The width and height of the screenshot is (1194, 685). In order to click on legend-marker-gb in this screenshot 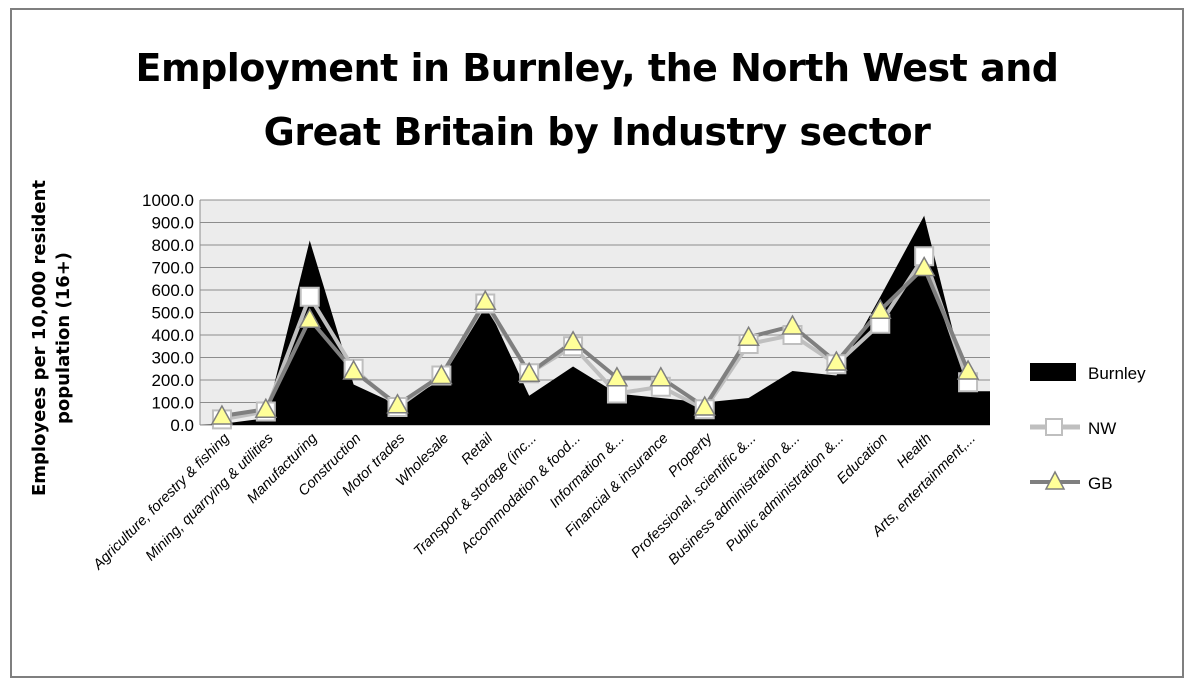, I will do `click(1055, 480)`.